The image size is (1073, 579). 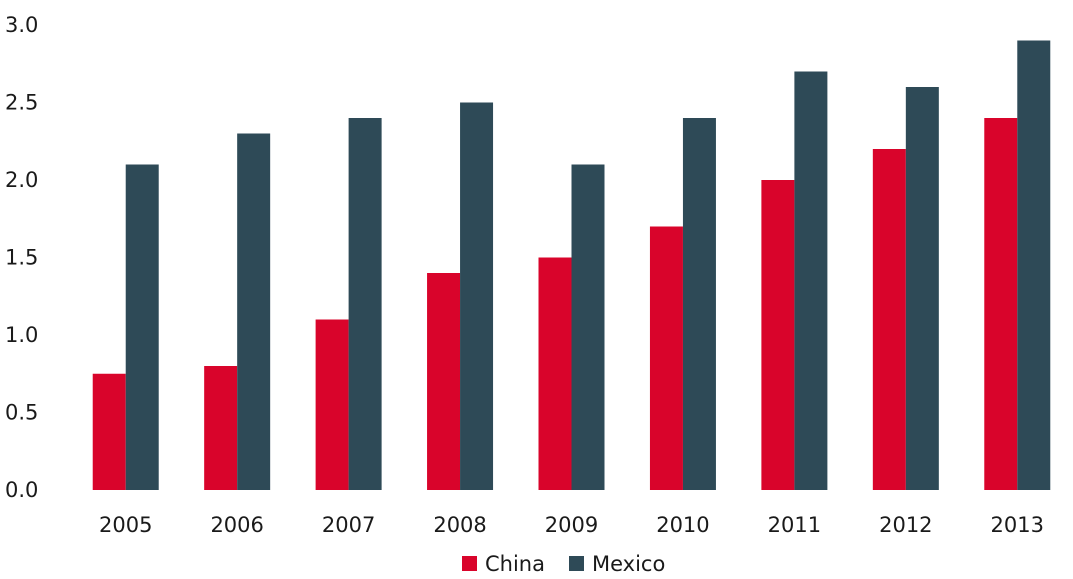 What do you see at coordinates (628, 564) in the screenshot?
I see `legend-label: Mexico` at bounding box center [628, 564].